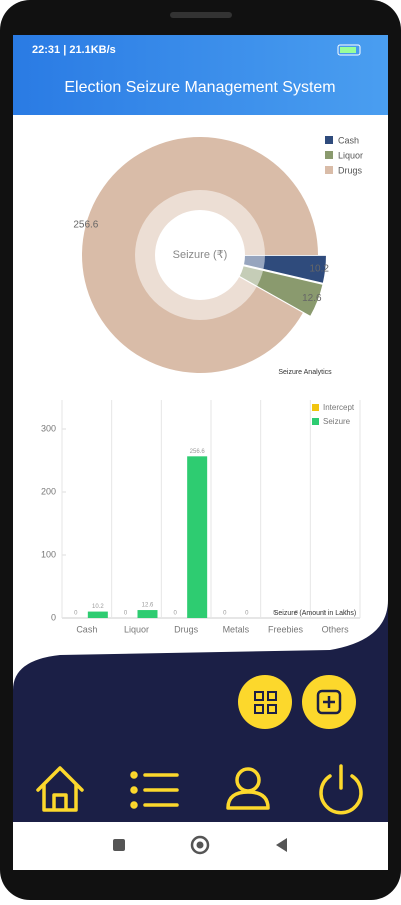 This screenshot has height=905, width=401. I want to click on legend-label: Cash, so click(348, 140).